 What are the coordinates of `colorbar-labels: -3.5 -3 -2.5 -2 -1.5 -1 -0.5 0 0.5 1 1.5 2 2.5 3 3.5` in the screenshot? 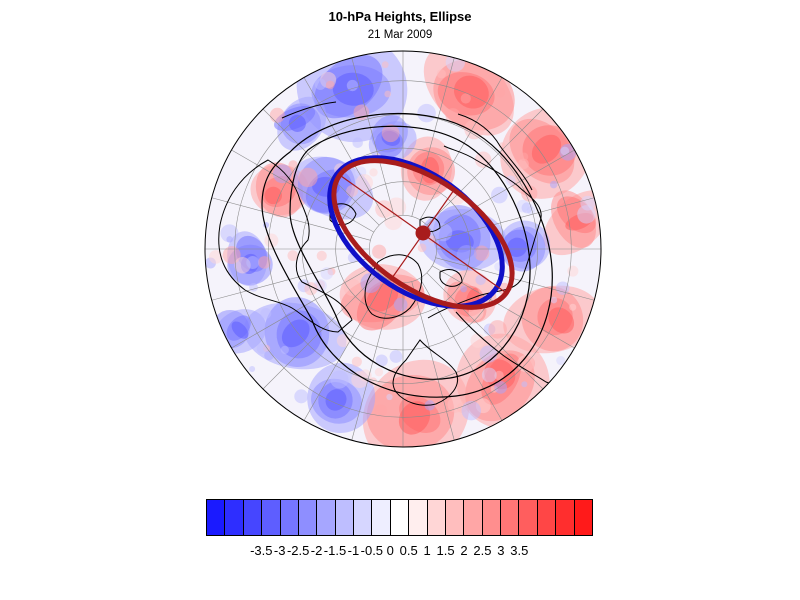 It's located at (400, 553).